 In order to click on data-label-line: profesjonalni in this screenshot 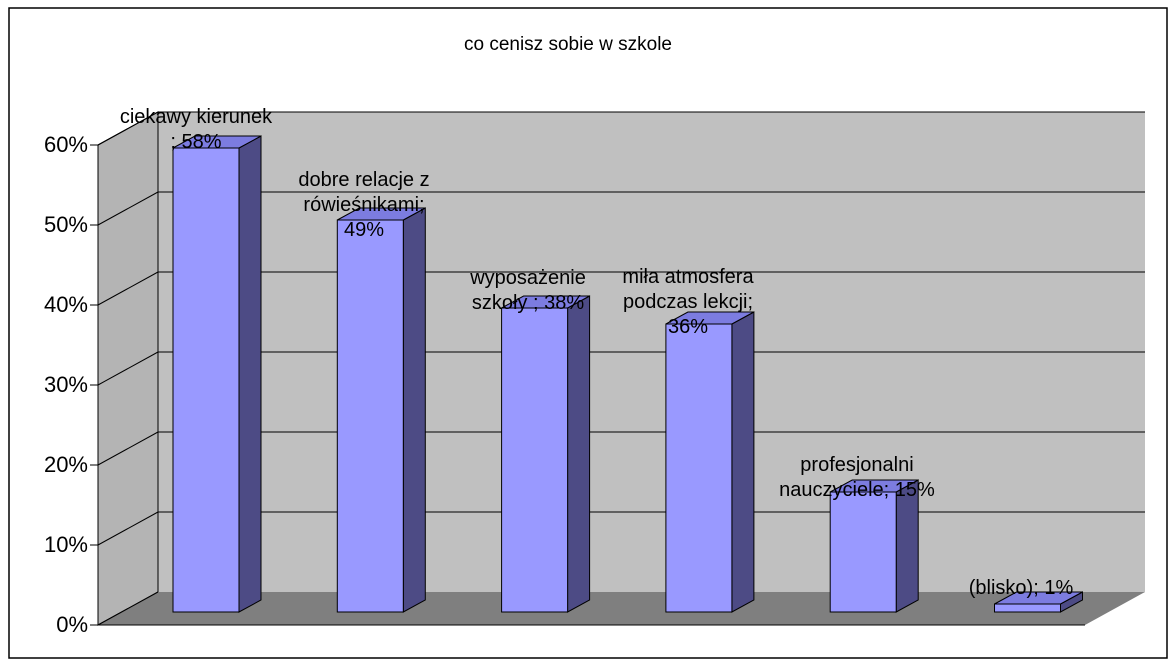, I will do `click(856, 465)`.